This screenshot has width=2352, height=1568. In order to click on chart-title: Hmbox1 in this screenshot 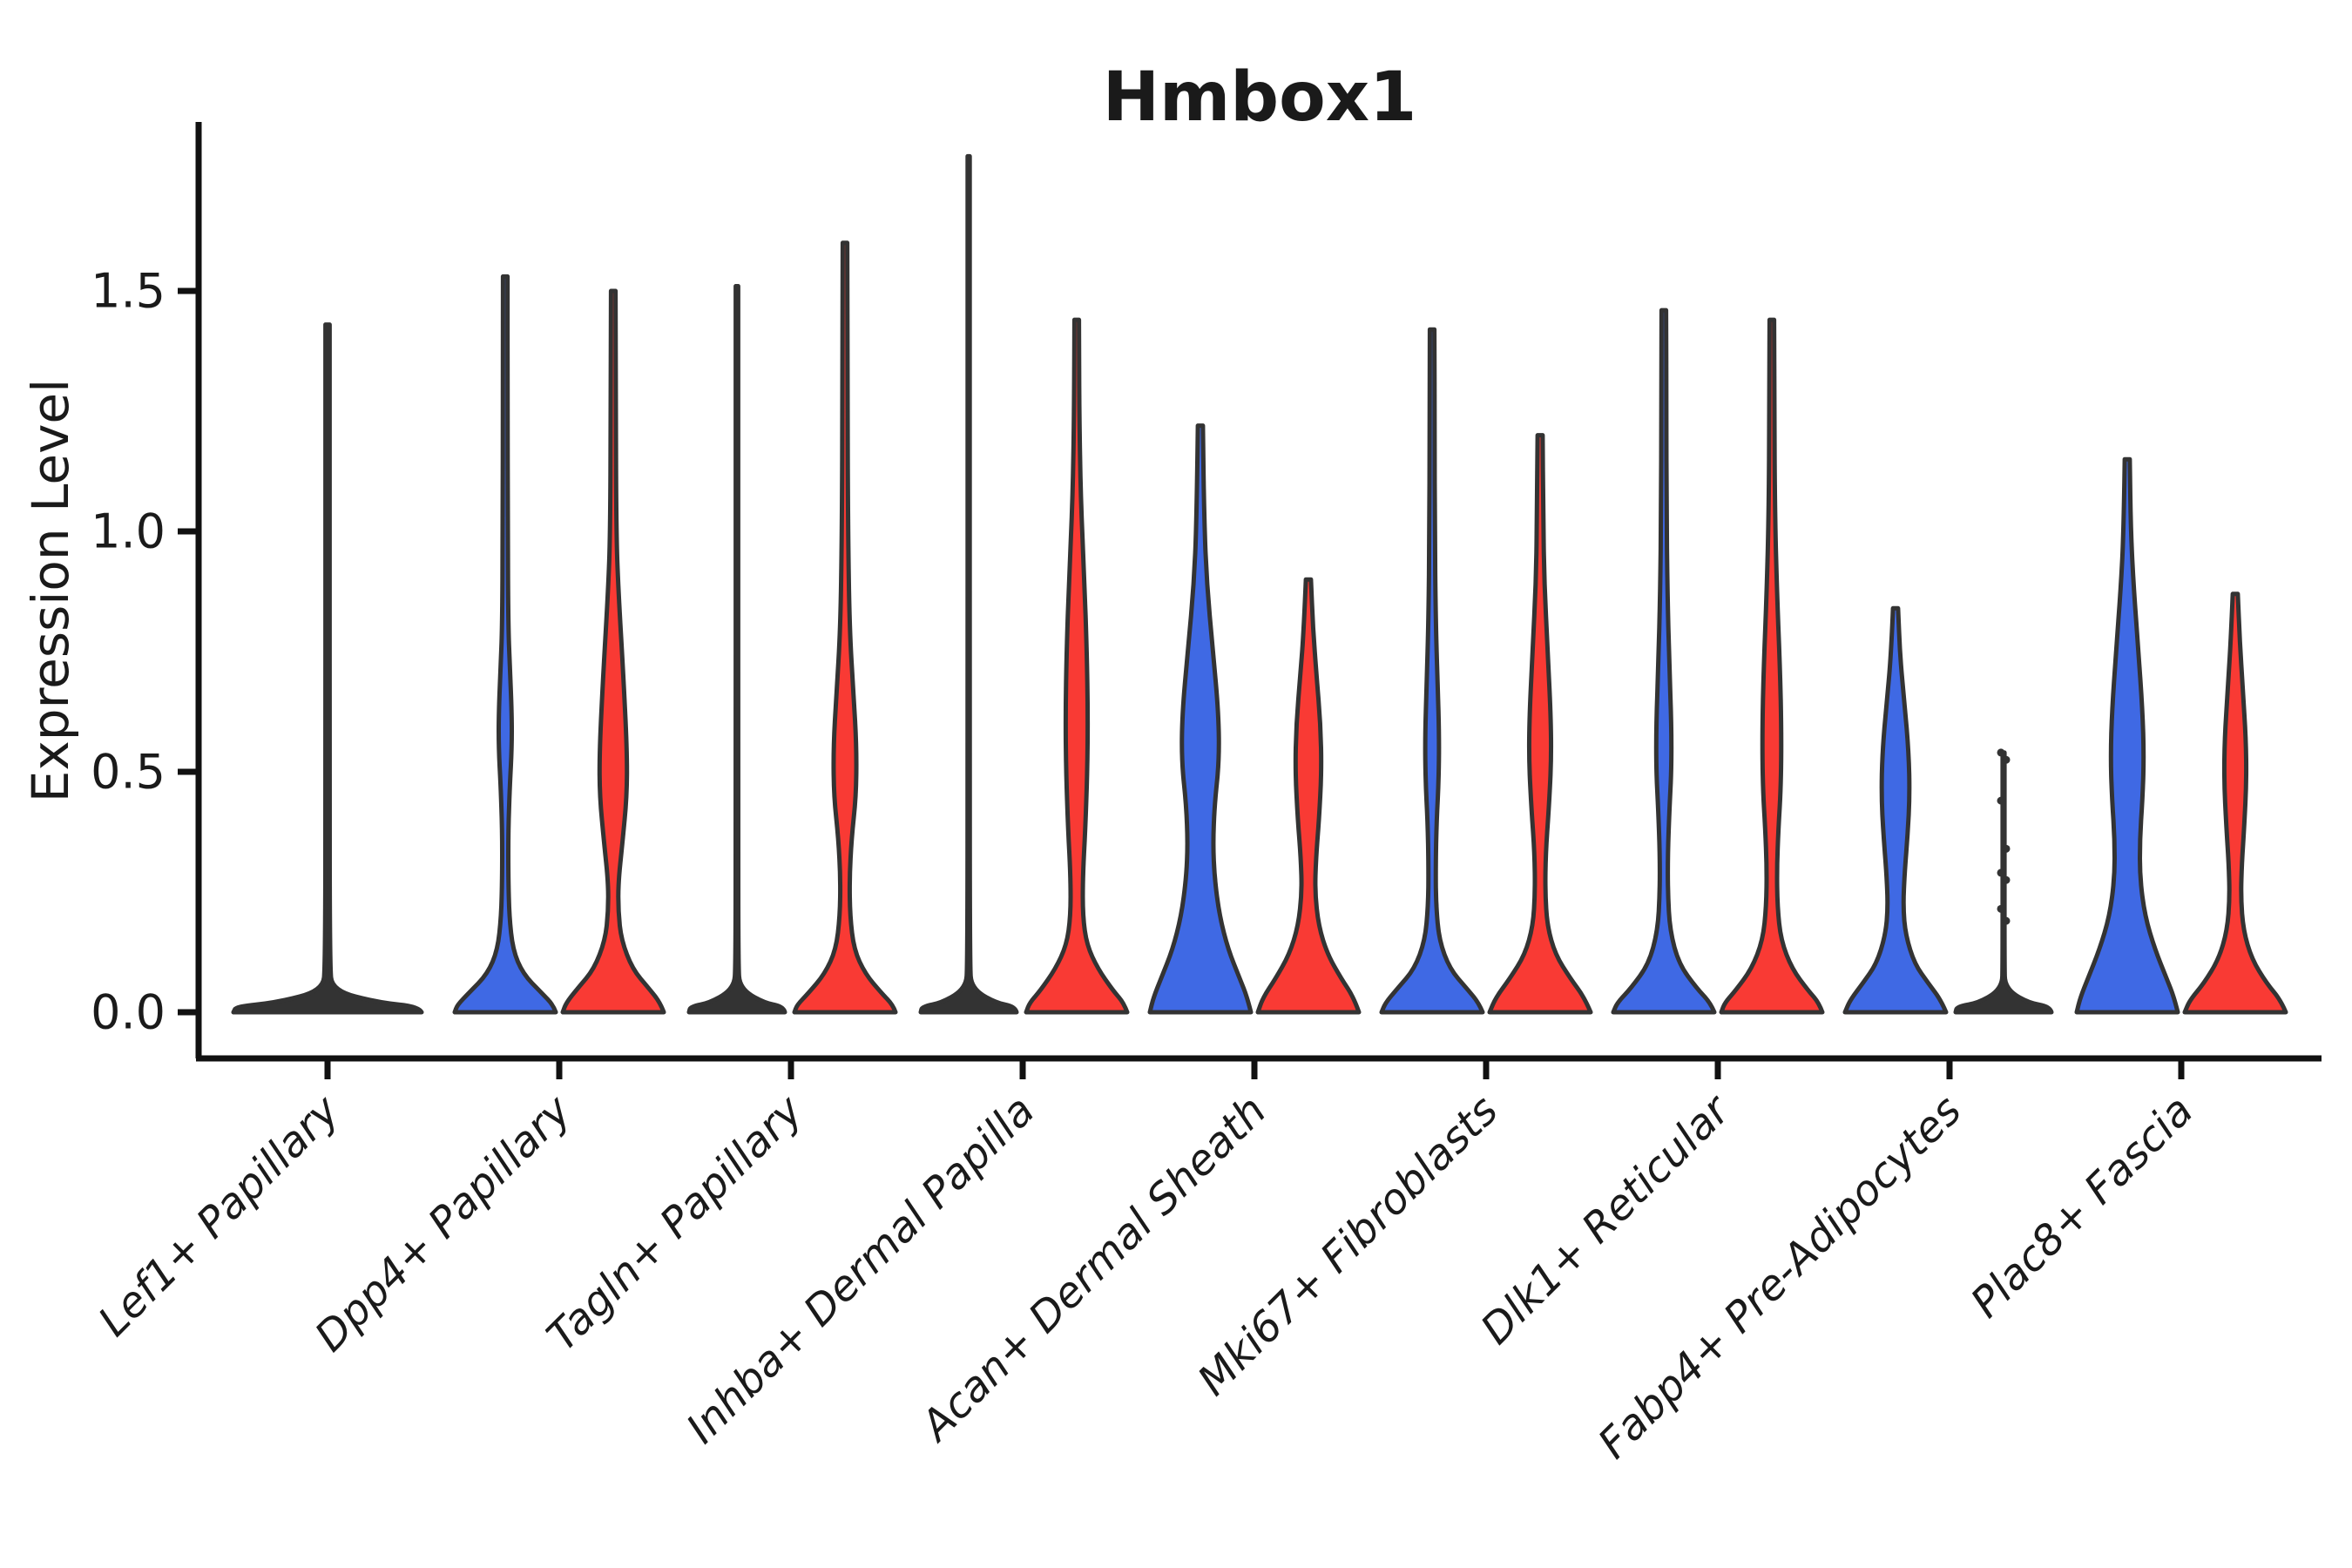, I will do `click(1260, 98)`.